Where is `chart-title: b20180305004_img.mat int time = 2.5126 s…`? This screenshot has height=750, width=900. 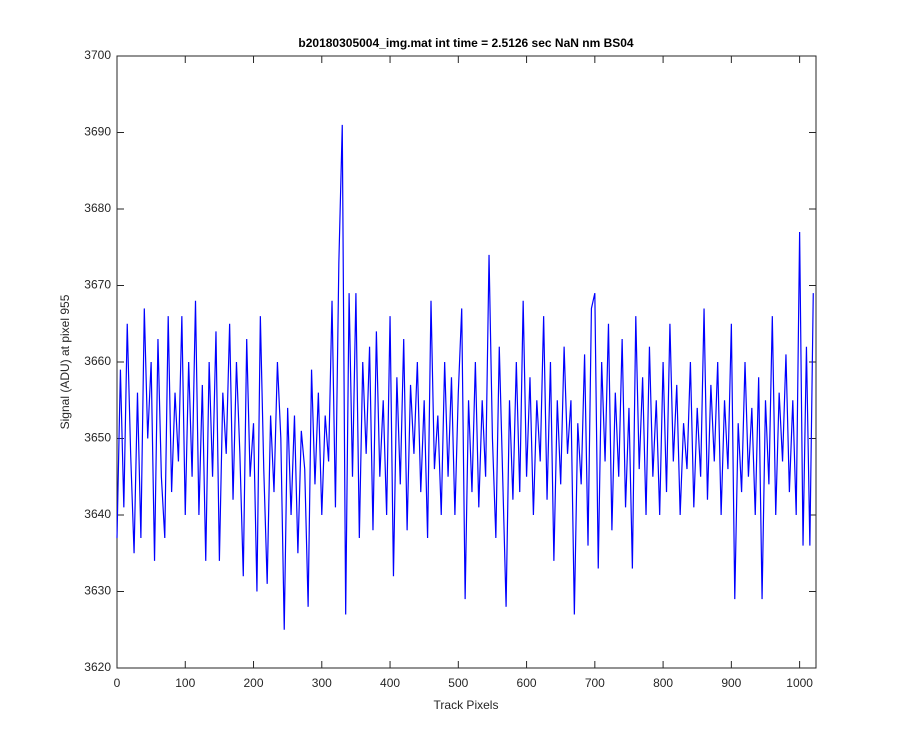 chart-title: b20180305004_img.mat int time = 2.5126 s… is located at coordinates (466, 43).